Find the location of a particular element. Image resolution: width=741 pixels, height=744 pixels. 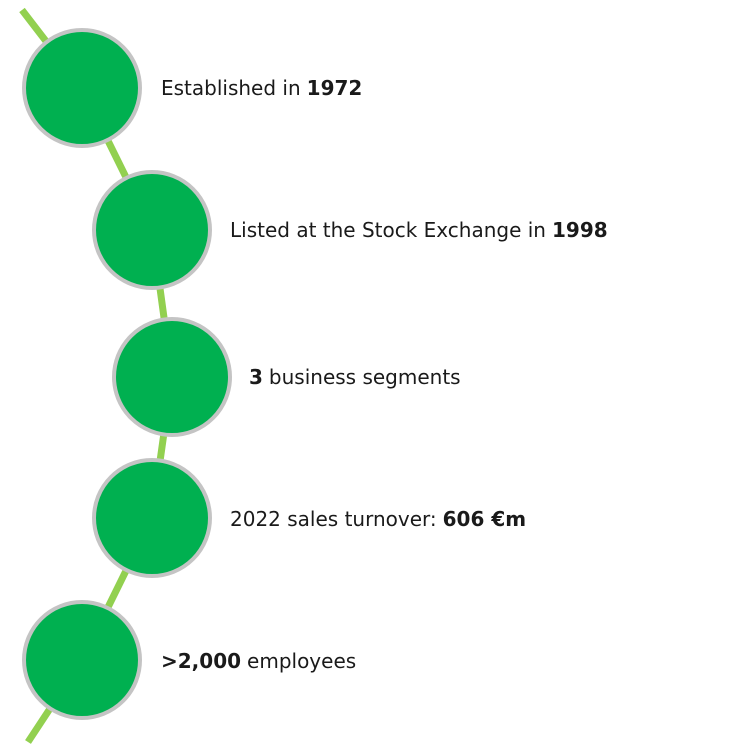

label-text: 2022 sales turnover: is located at coordinates (333, 519).